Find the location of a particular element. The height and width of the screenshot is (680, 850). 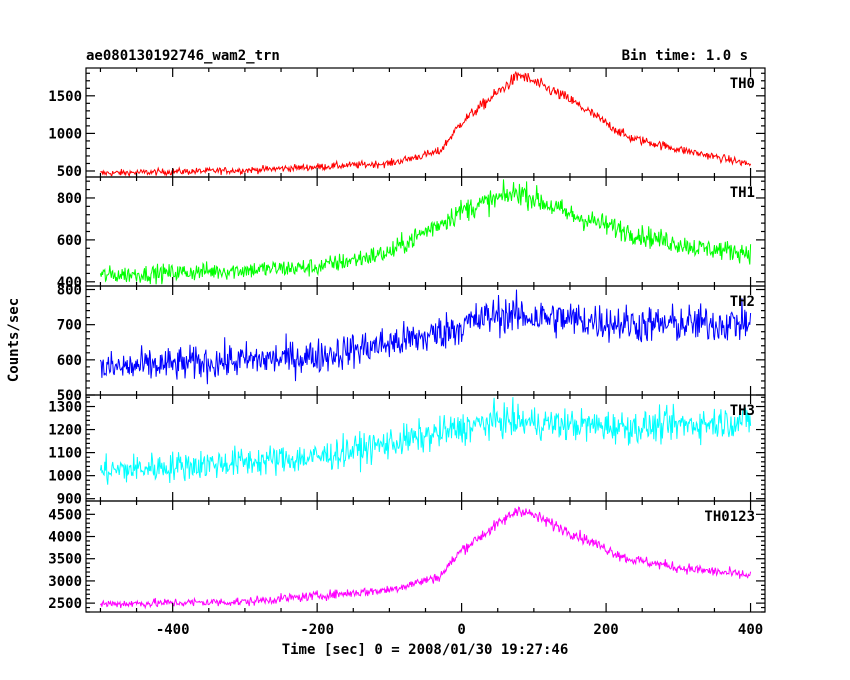

y-tick-label: 2500 is located at coordinates (65, 604).